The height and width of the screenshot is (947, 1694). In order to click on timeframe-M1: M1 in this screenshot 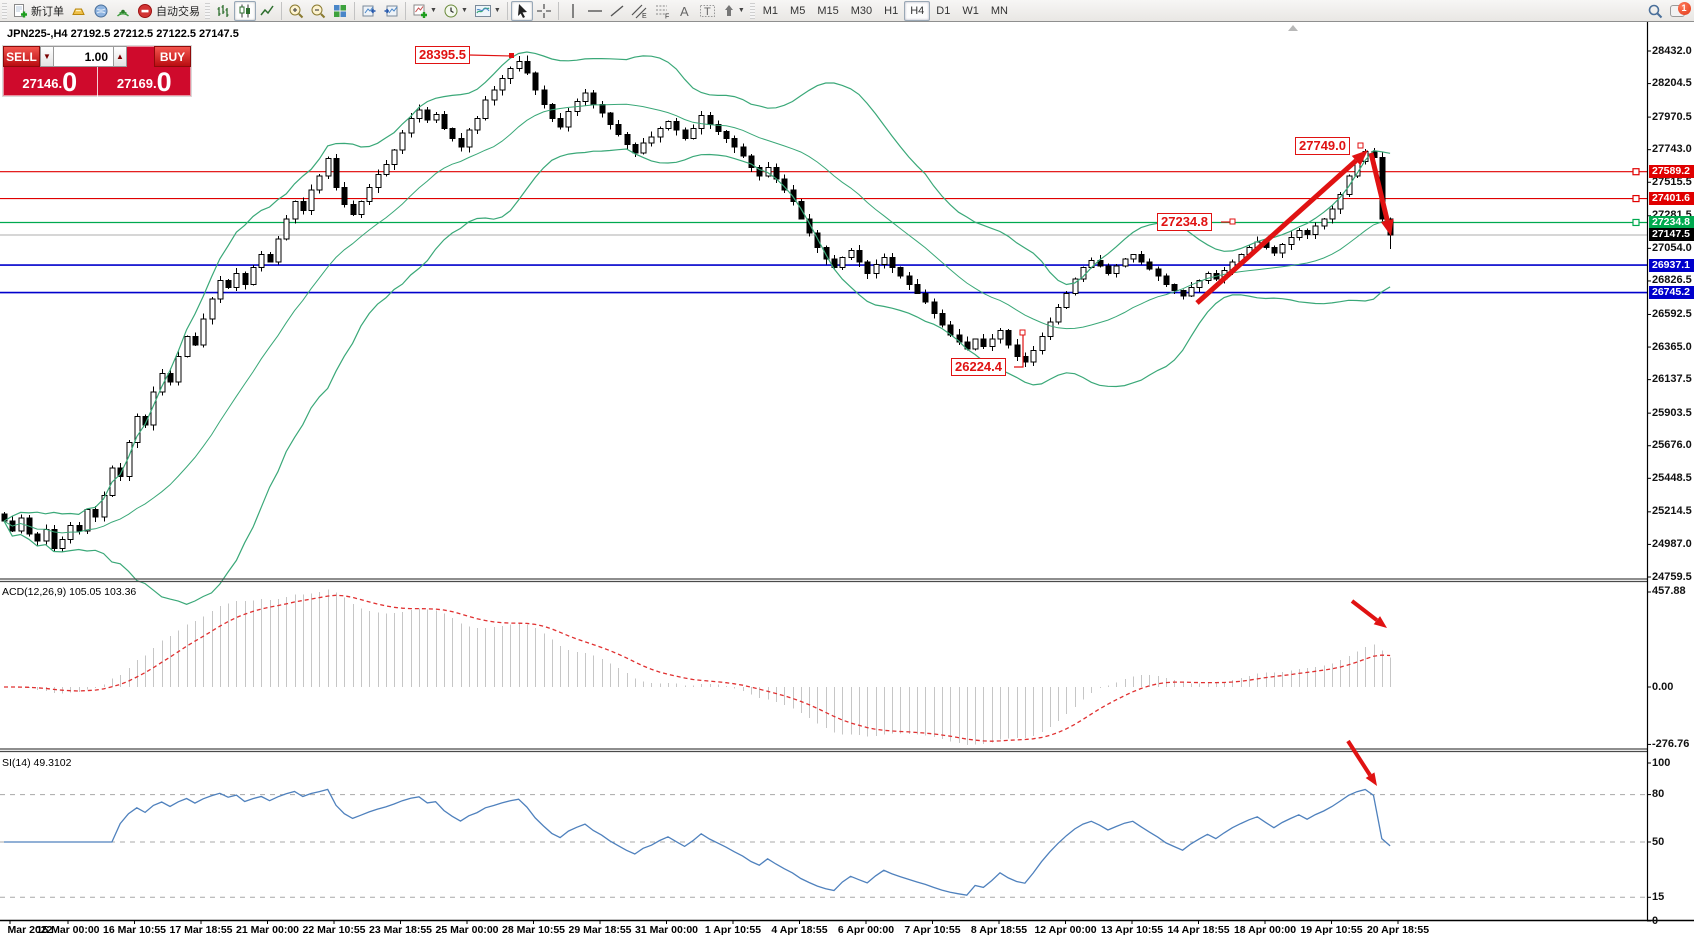, I will do `click(770, 10)`.